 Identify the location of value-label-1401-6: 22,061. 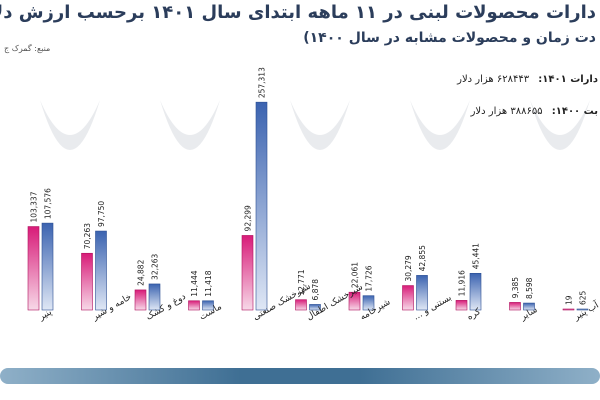
(355, 275).